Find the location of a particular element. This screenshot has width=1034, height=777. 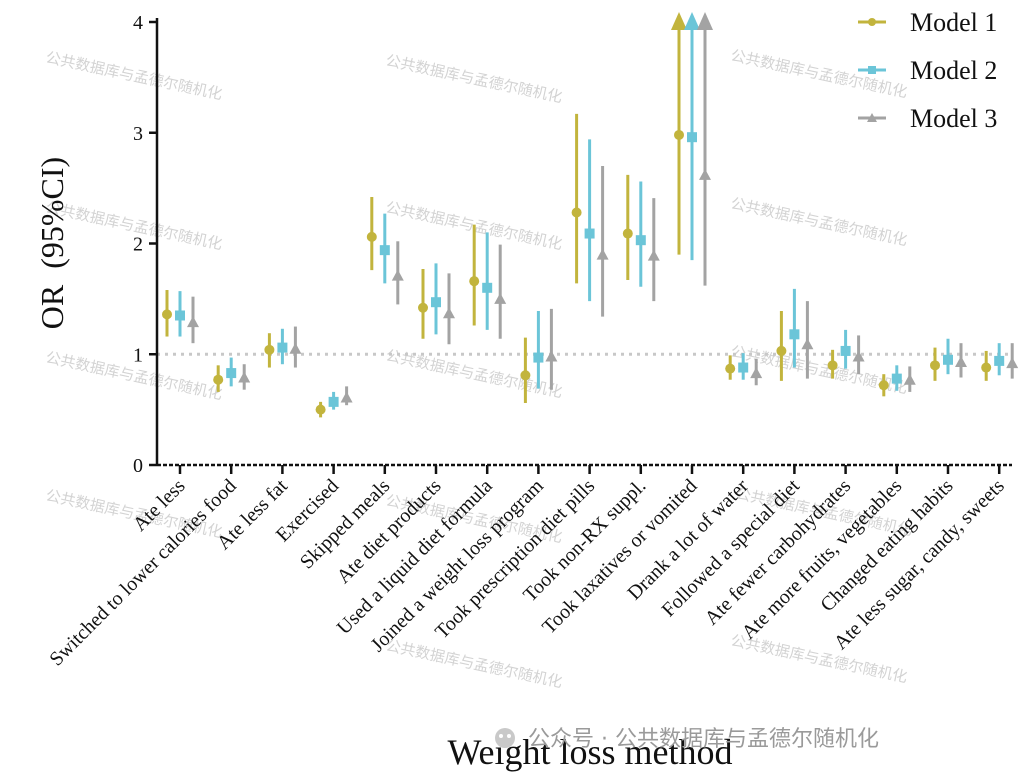

legend-label: Model 1 is located at coordinates (953, 22).